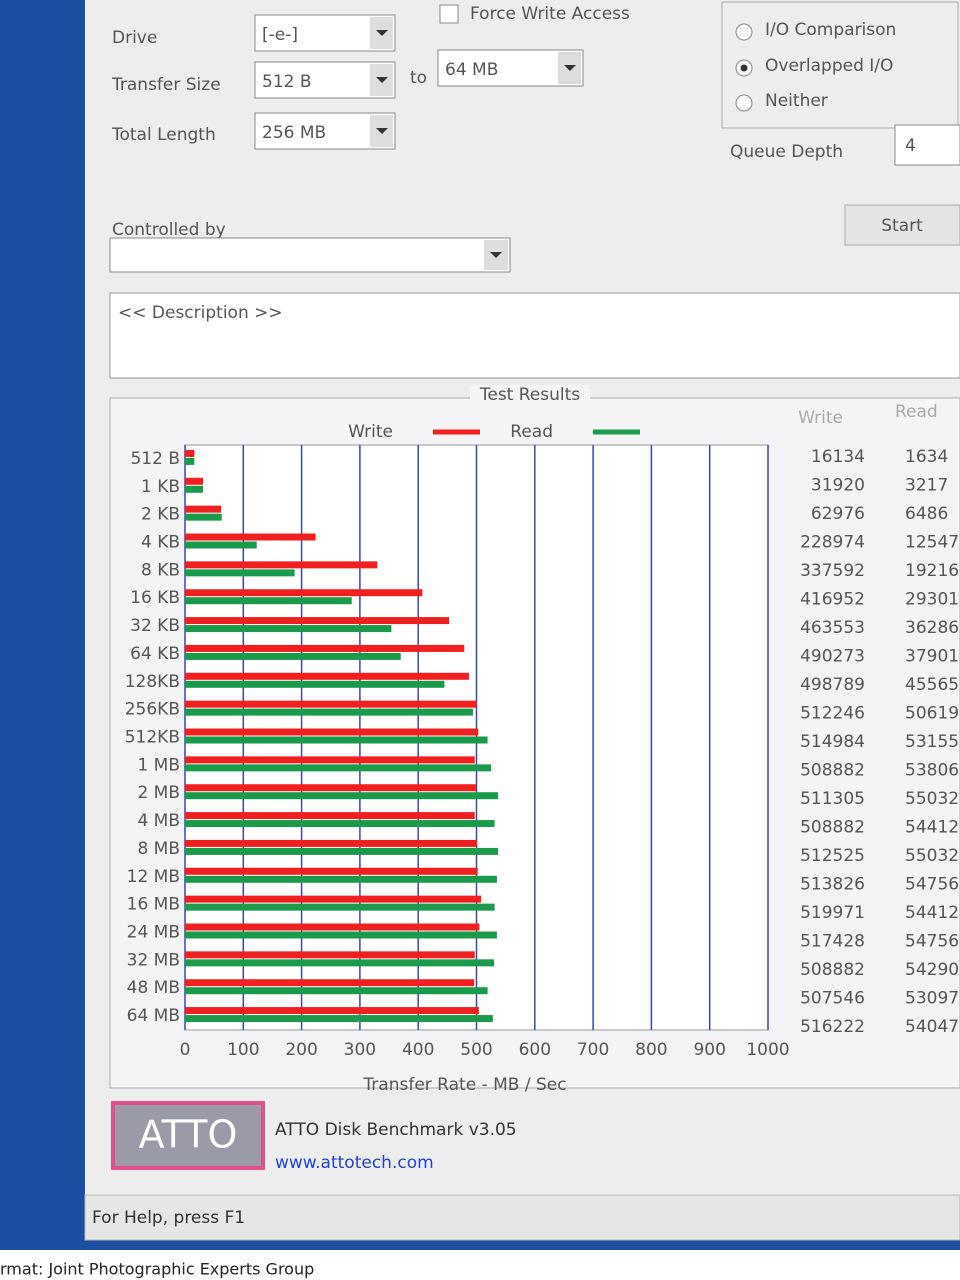  Describe the element at coordinates (838, 486) in the screenshot. I see `table-cell: 31920` at that location.